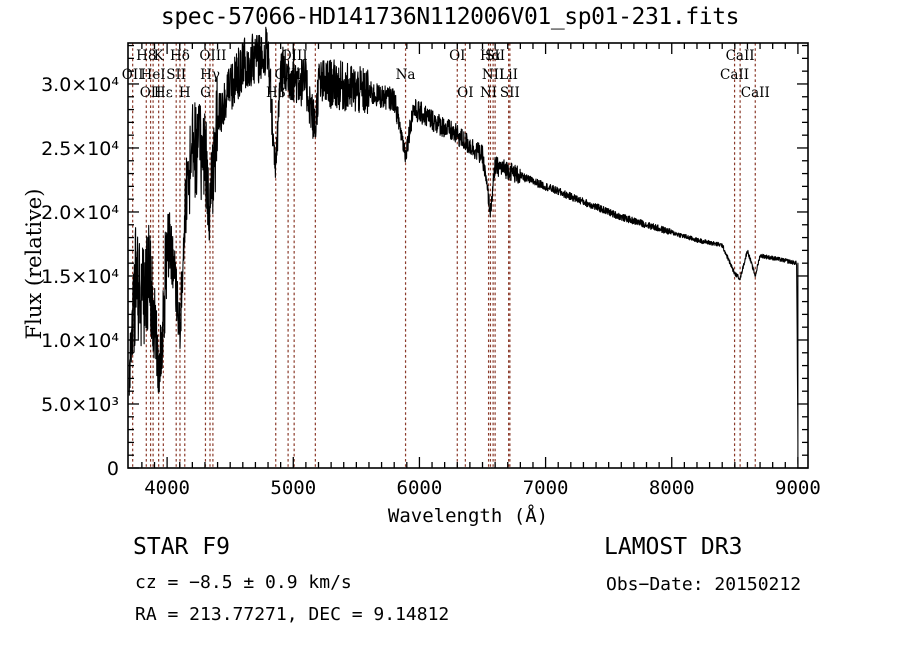  What do you see at coordinates (34, 264) in the screenshot?
I see `y-axis-label: Flux (relative)` at bounding box center [34, 264].